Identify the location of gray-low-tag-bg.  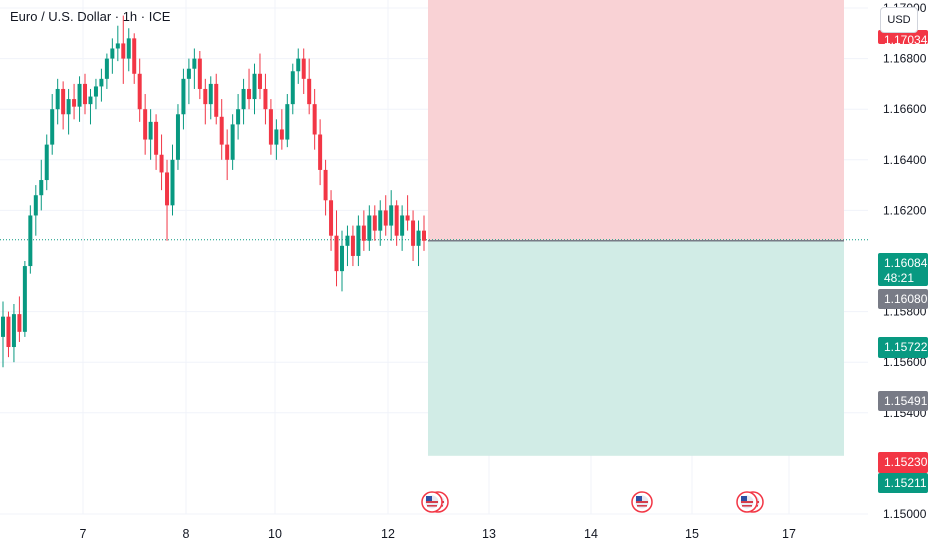
(903, 401).